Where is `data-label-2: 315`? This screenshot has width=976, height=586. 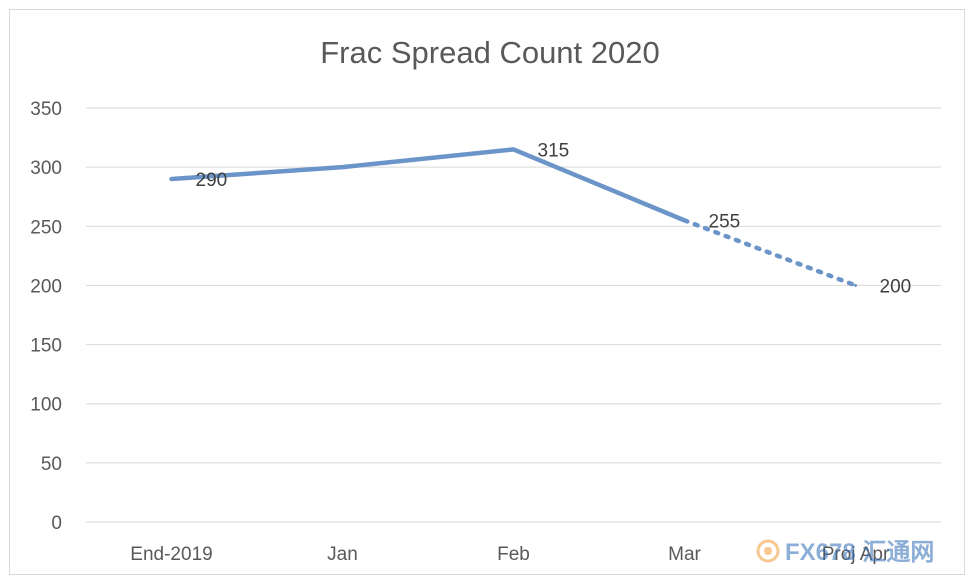 data-label-2: 315 is located at coordinates (554, 150).